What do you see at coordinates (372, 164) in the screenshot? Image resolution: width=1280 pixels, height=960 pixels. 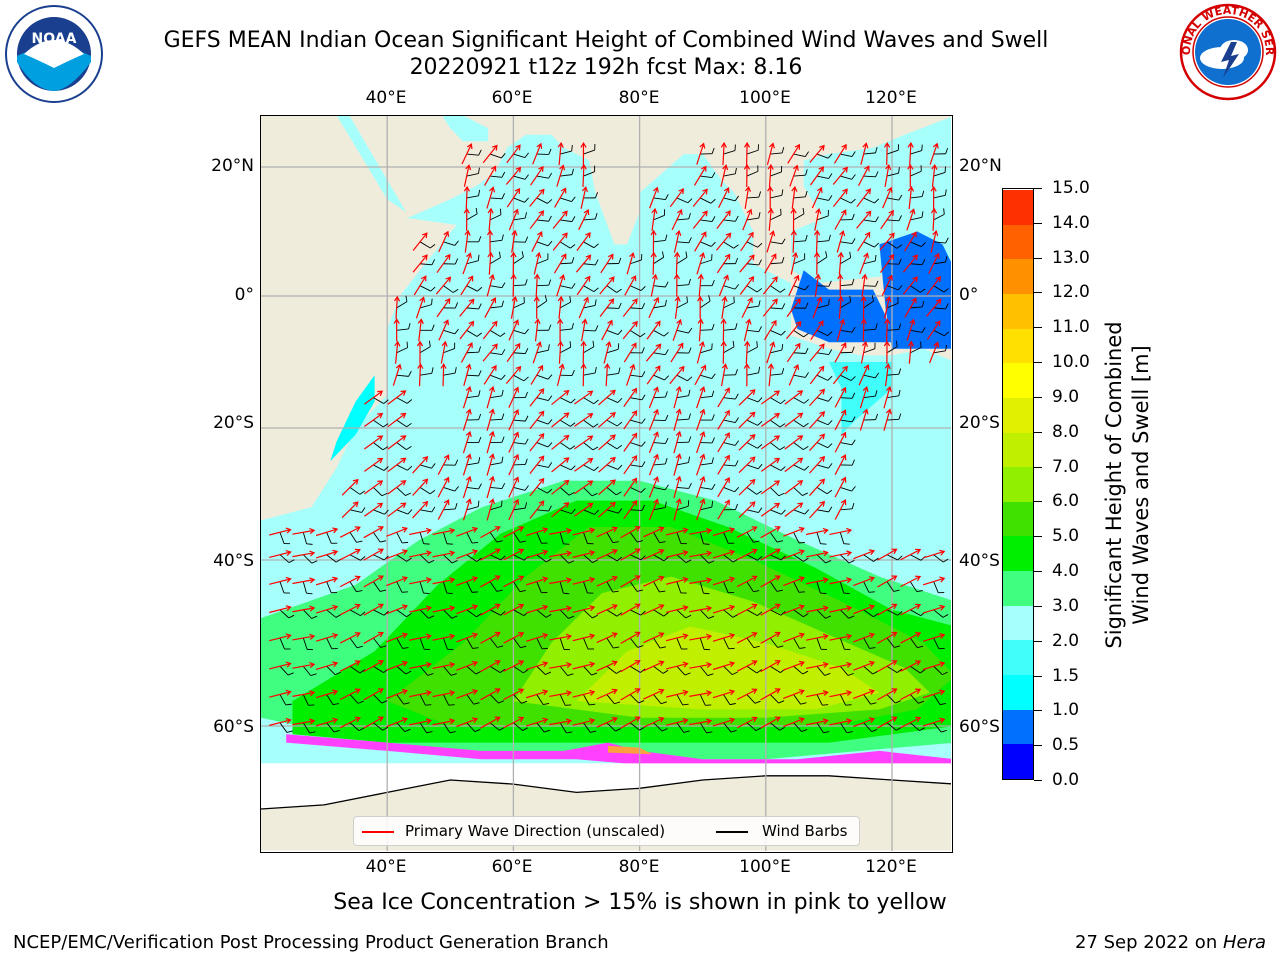 I see `red-sea` at bounding box center [372, 164].